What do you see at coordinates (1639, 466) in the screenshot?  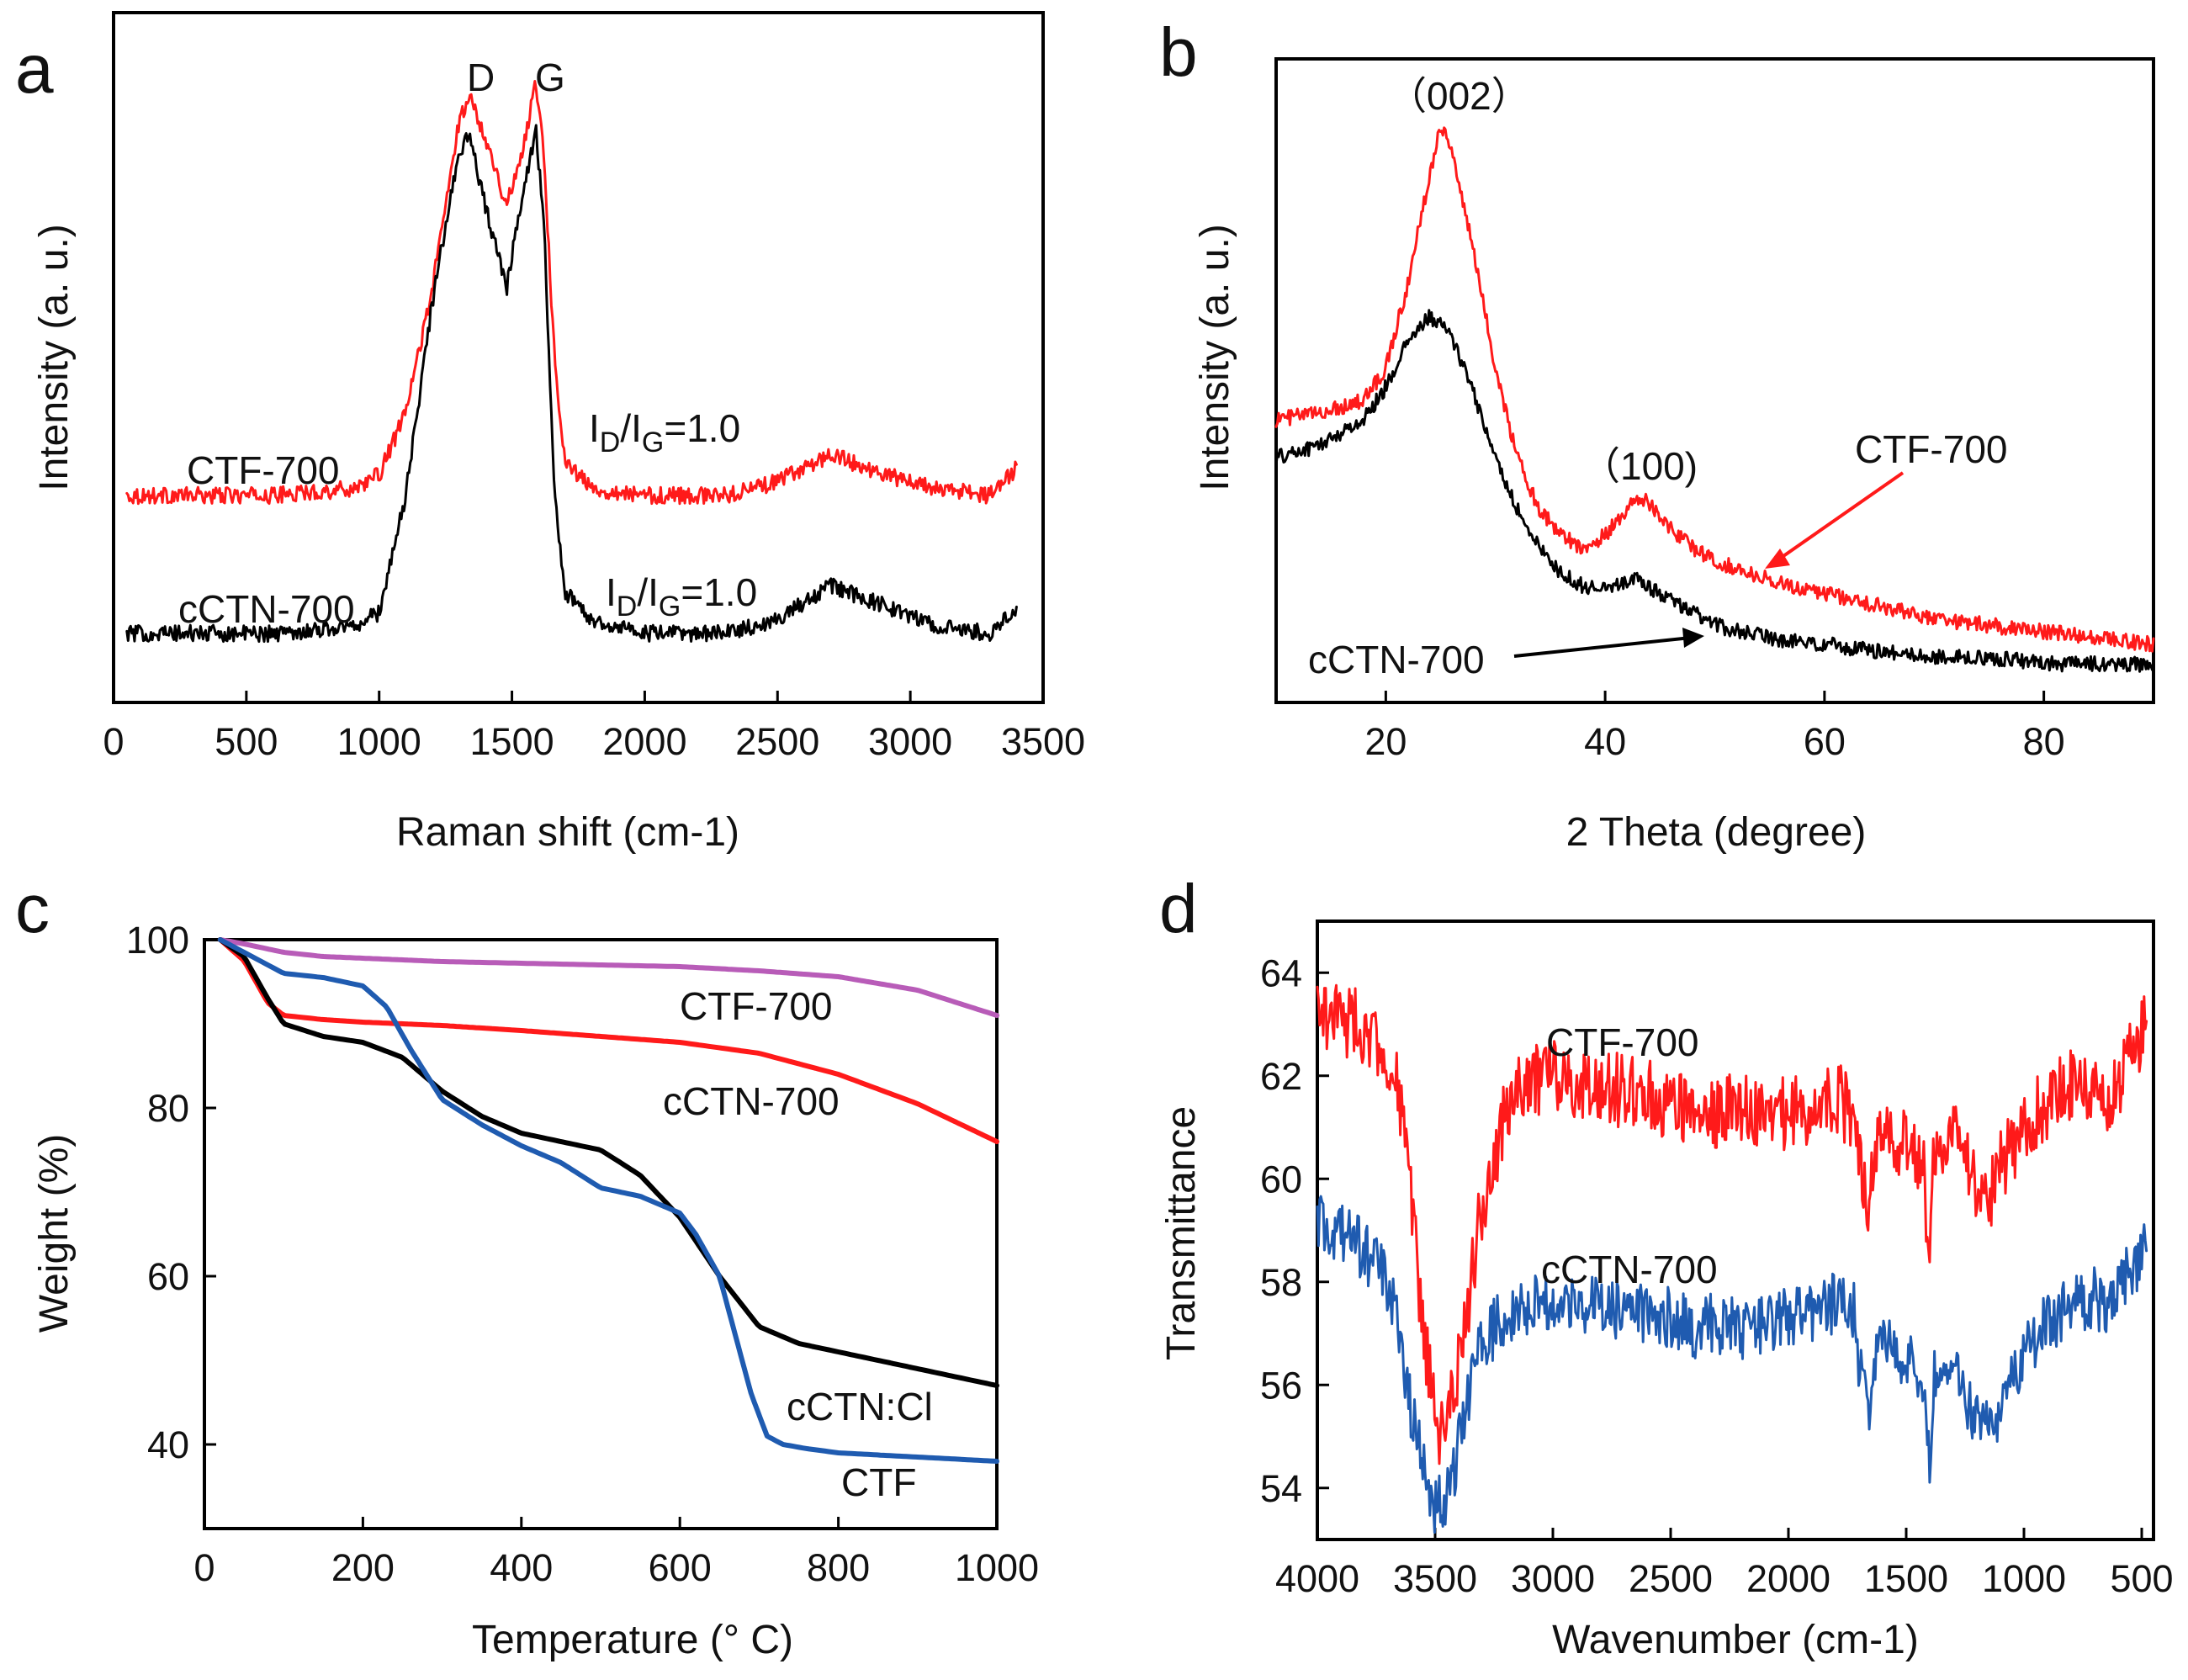 I see `panel-b-peak-100-label: （100)` at bounding box center [1639, 466].